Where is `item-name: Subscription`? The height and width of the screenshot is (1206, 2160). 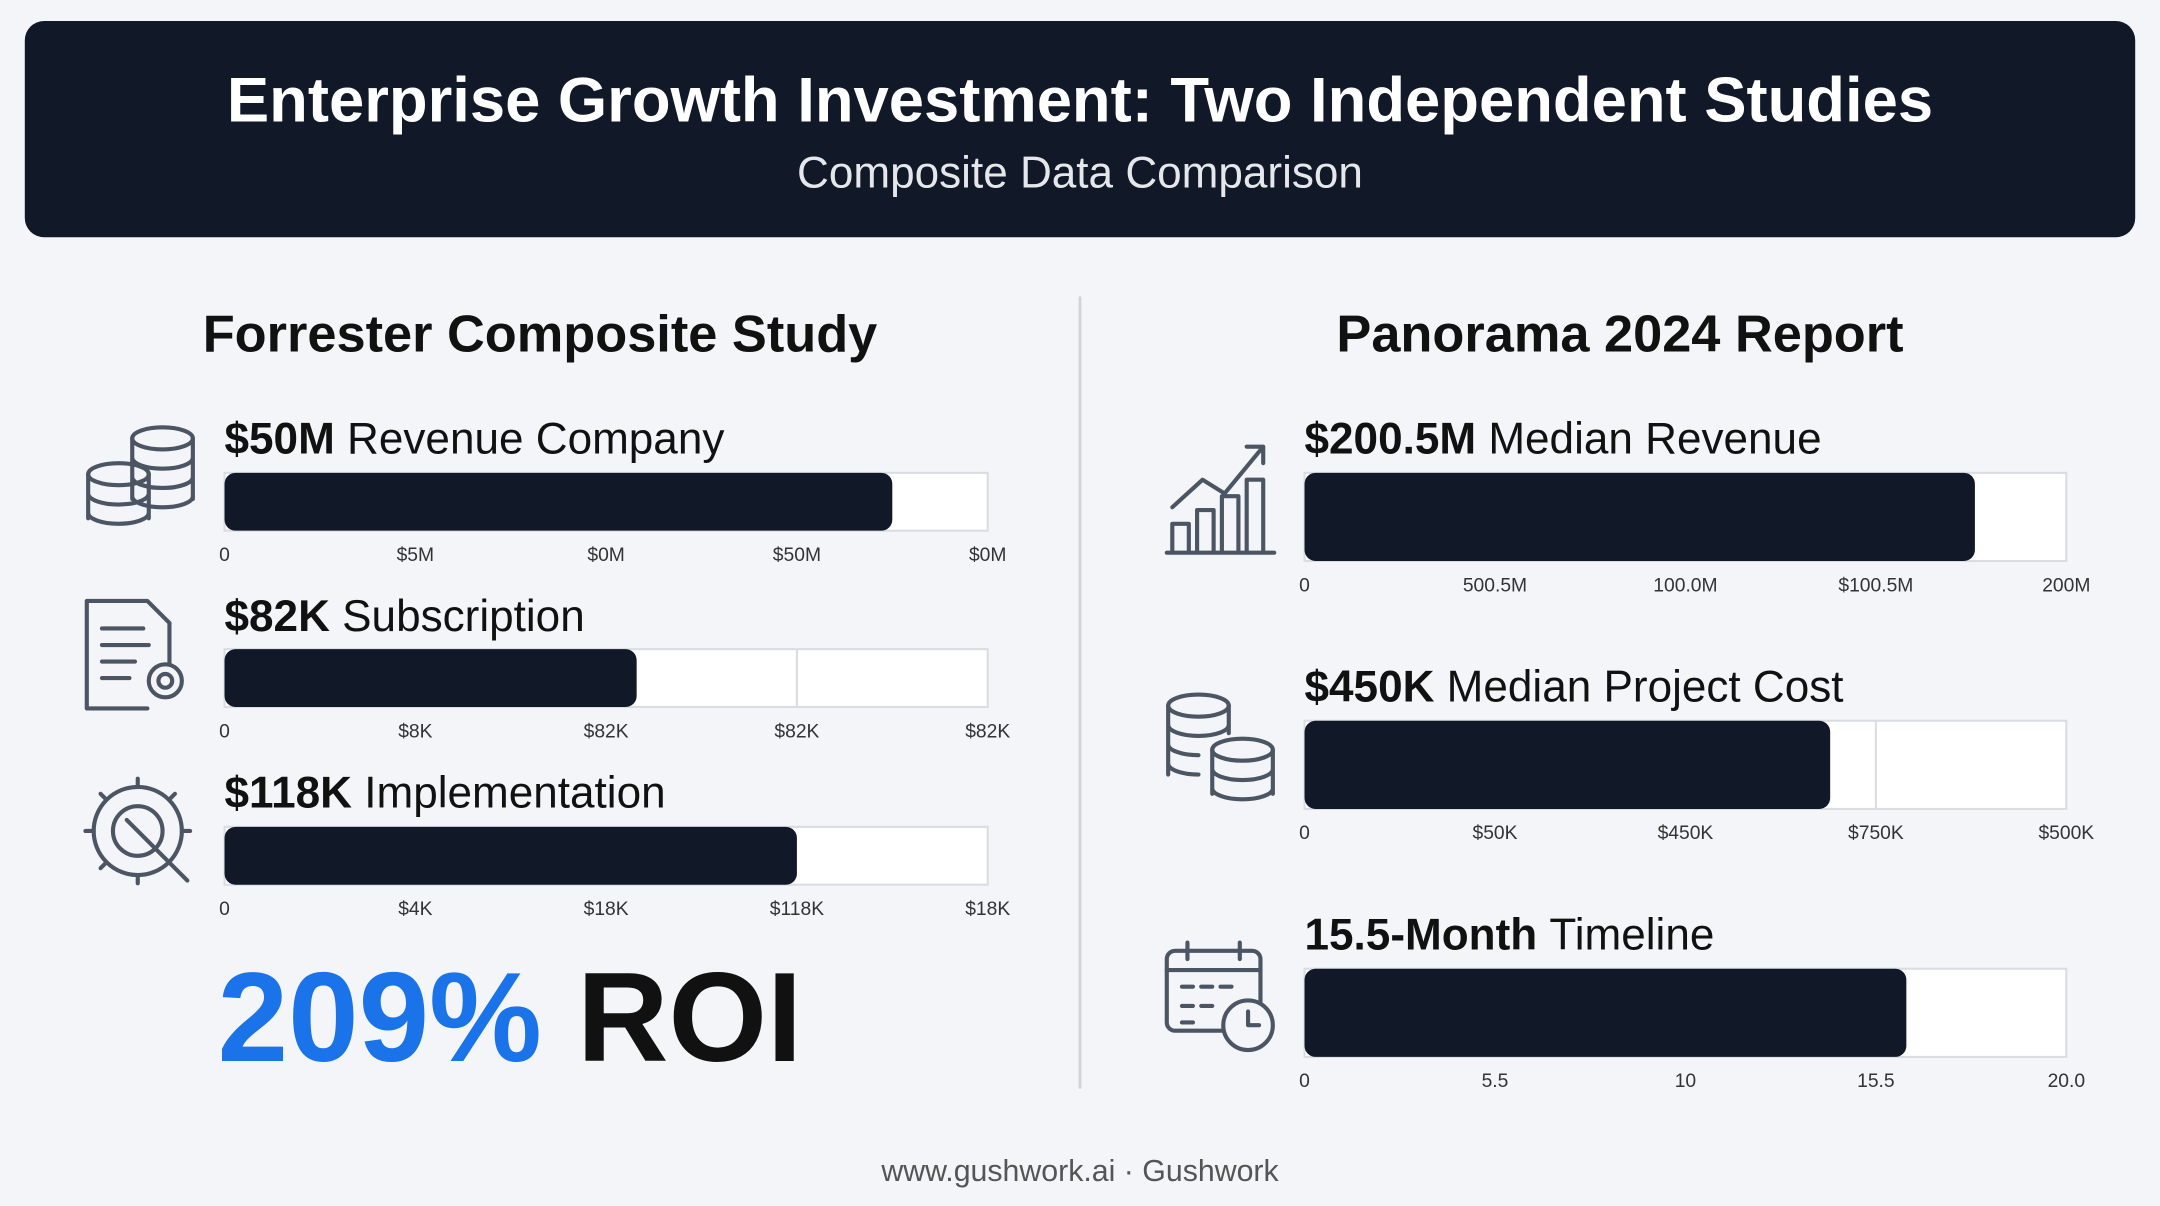 item-name: Subscription is located at coordinates (463, 616).